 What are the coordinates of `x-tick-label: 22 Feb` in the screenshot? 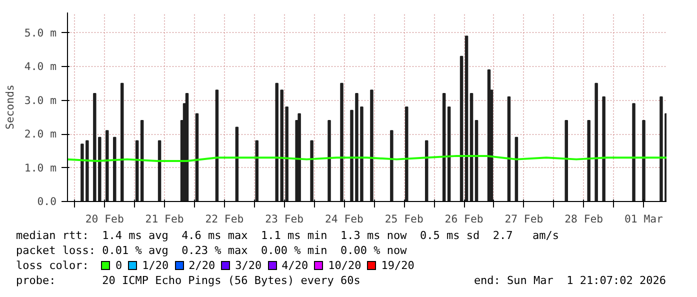 It's located at (224, 219).